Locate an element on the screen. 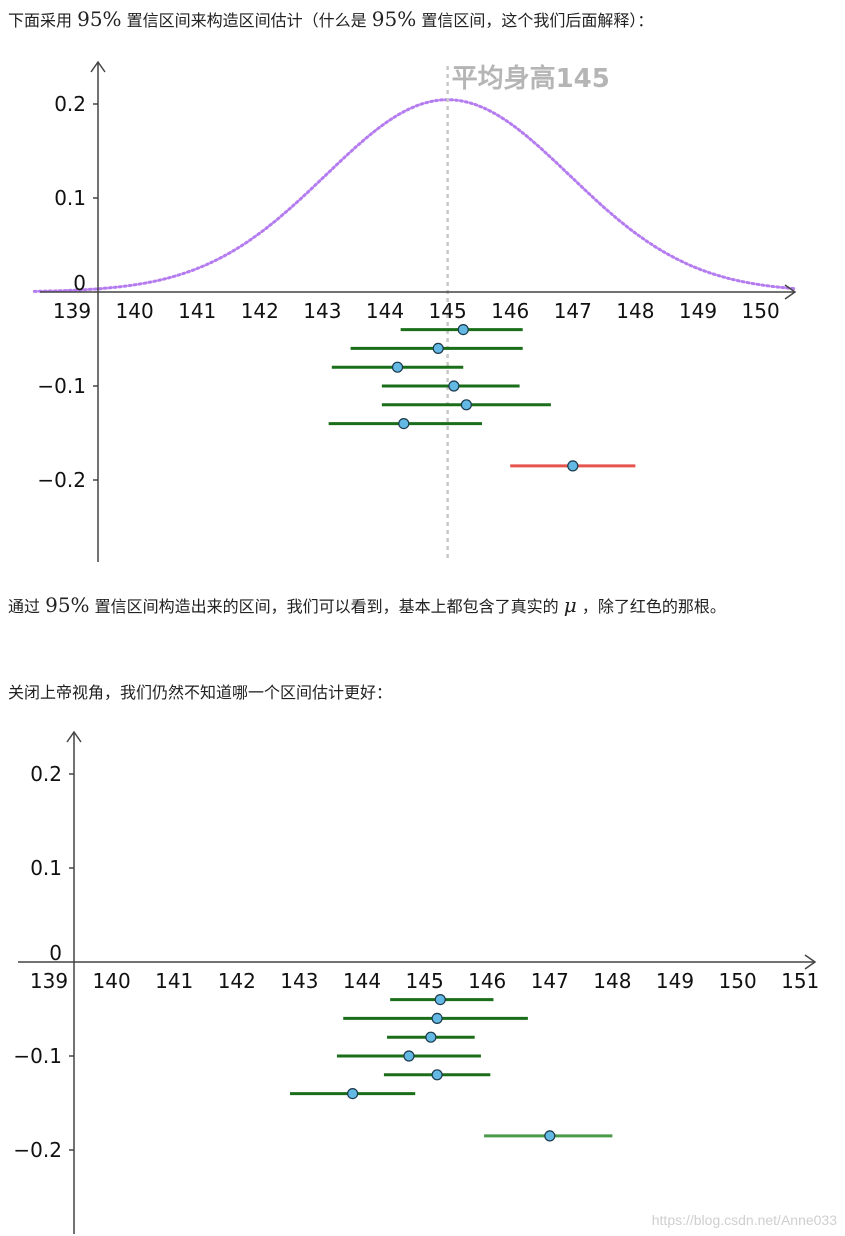 The image size is (845, 1236). p1-text-c: 置信区间，这个我们后面解释）： is located at coordinates (537, 20).